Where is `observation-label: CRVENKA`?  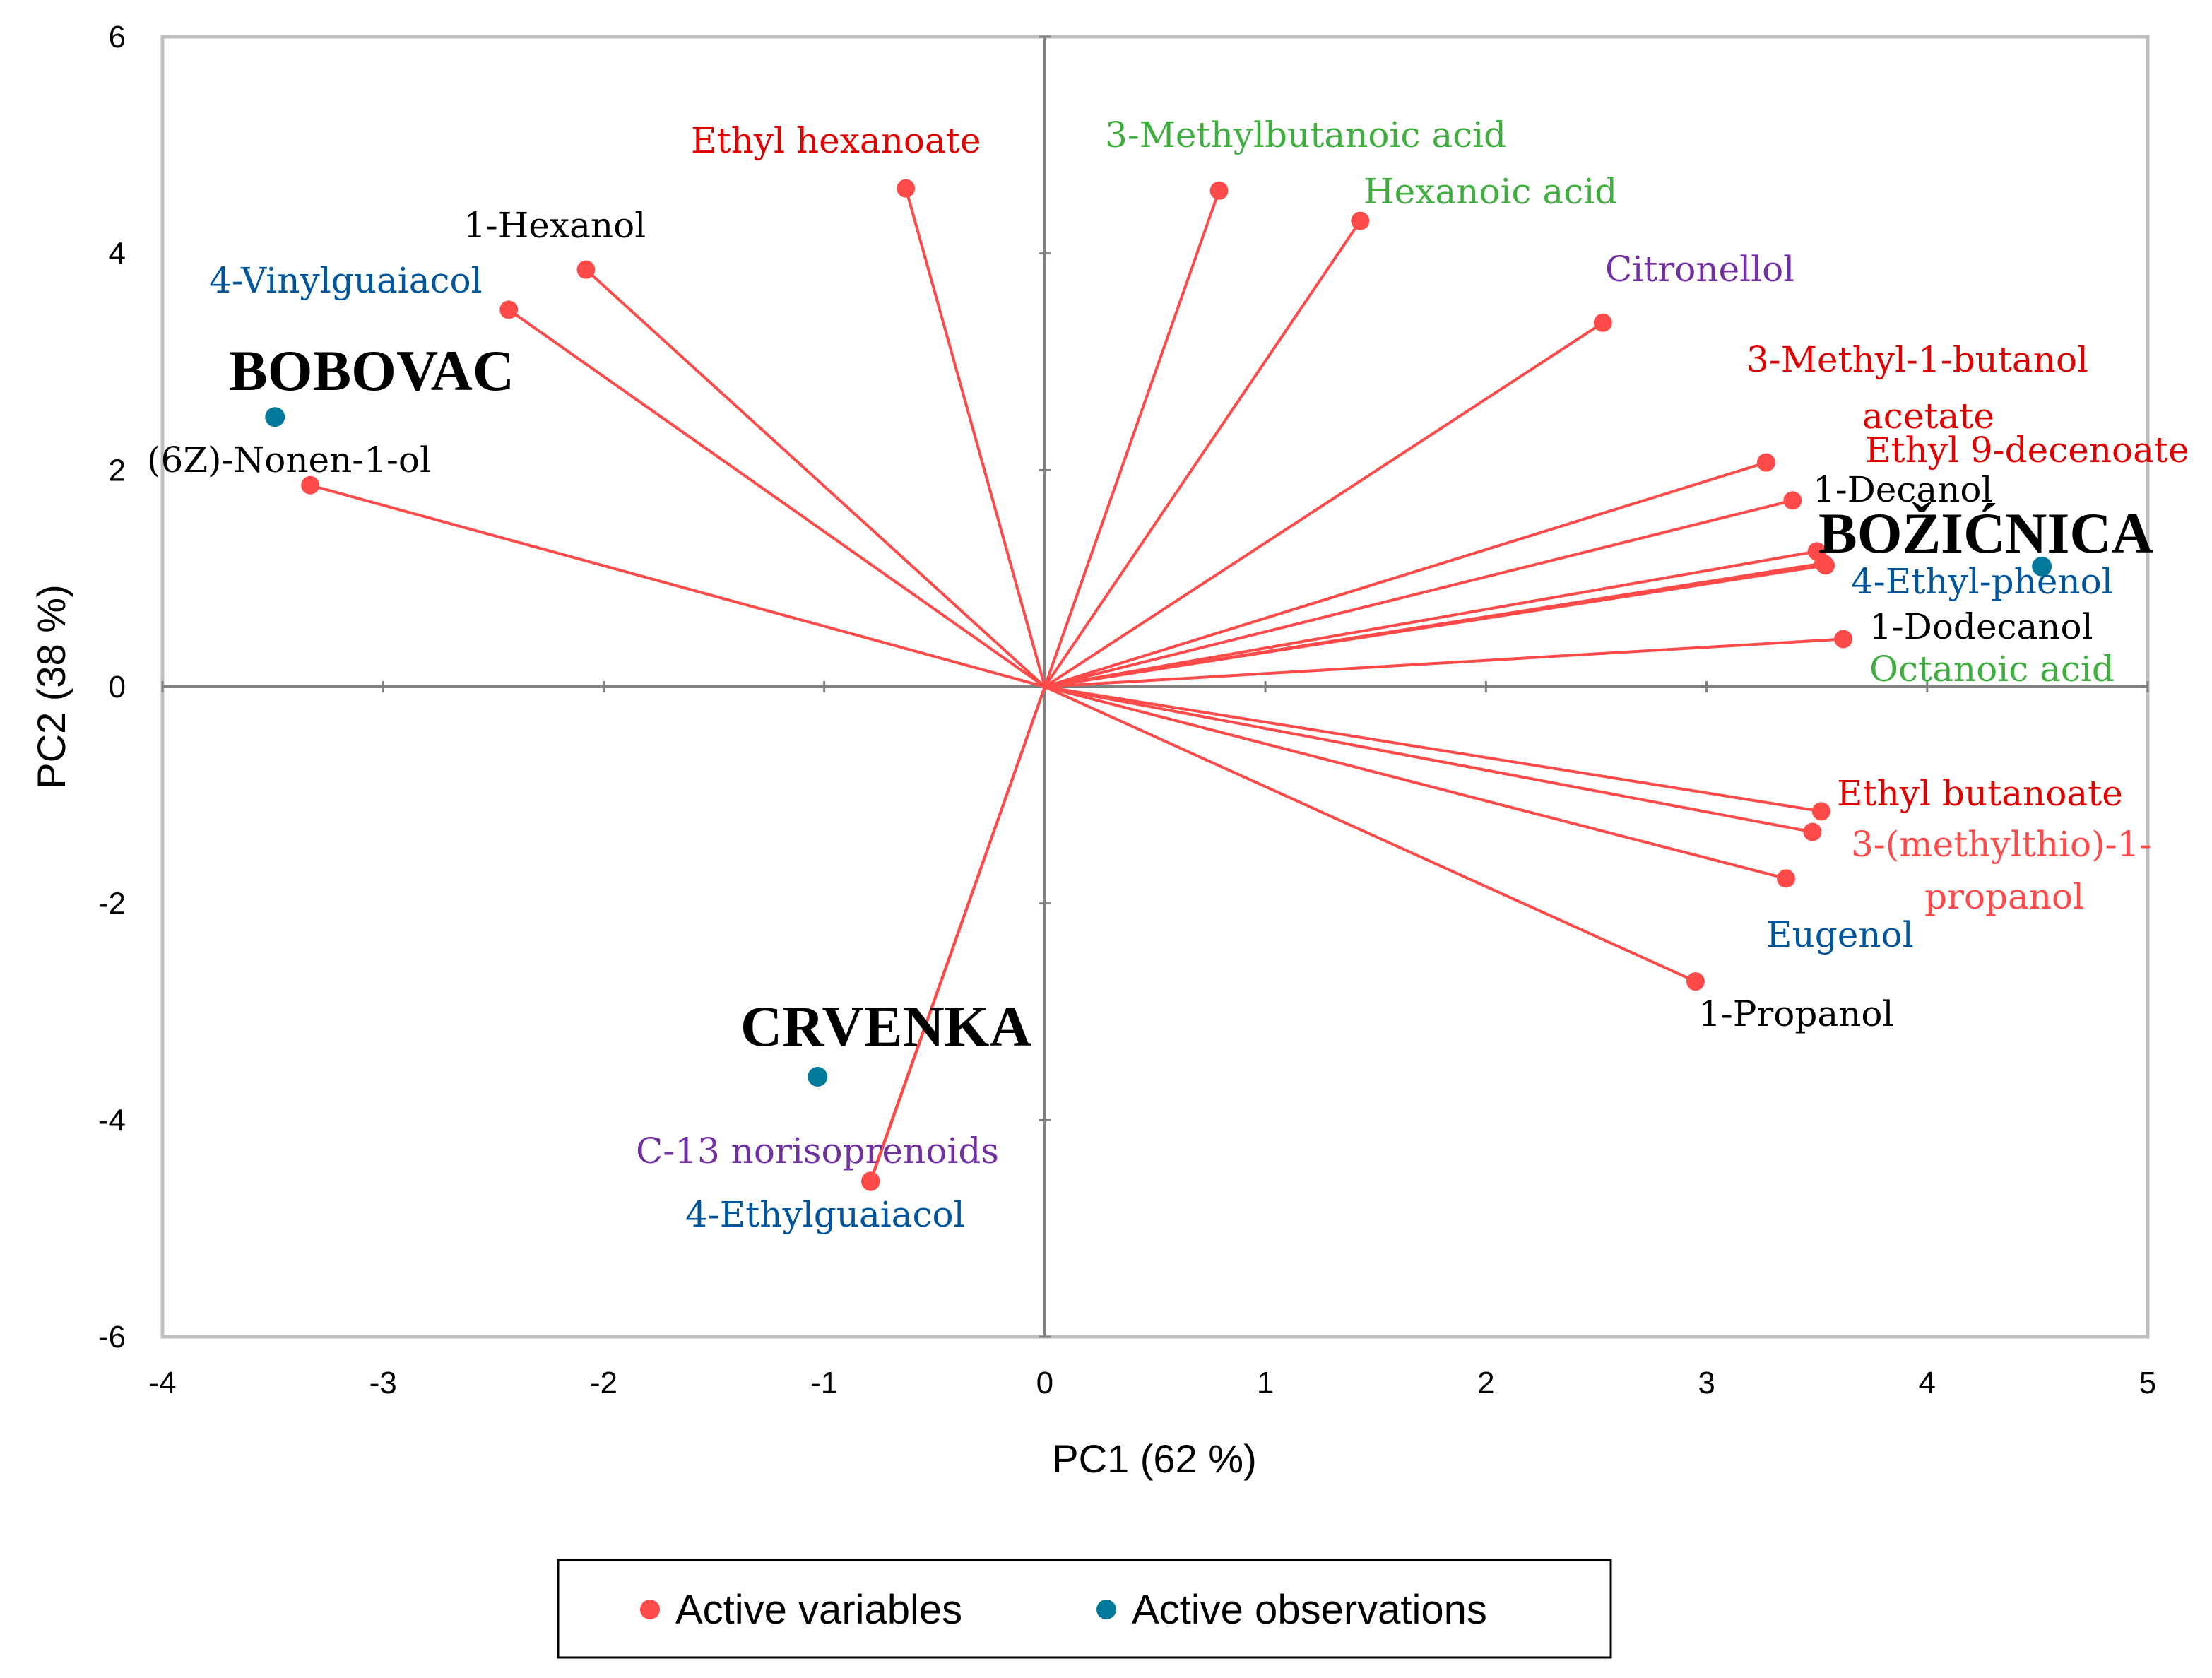 observation-label: CRVENKA is located at coordinates (885, 1026).